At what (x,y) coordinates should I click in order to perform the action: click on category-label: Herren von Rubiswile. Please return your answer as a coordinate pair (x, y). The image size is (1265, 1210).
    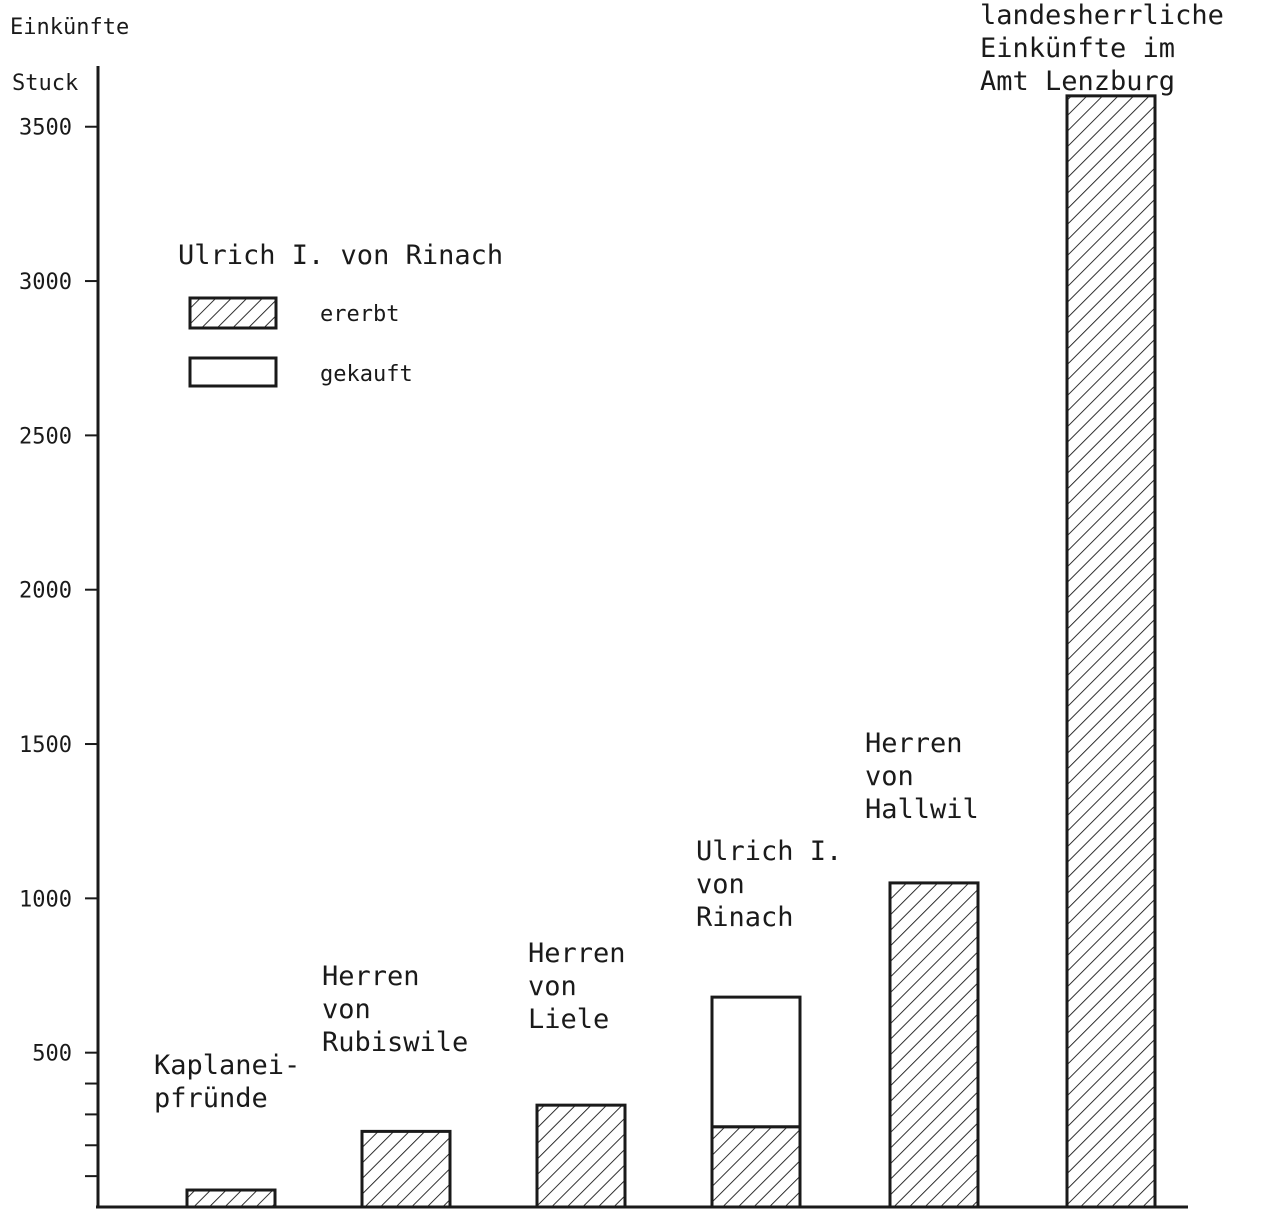
    Looking at the image, I should click on (395, 1009).